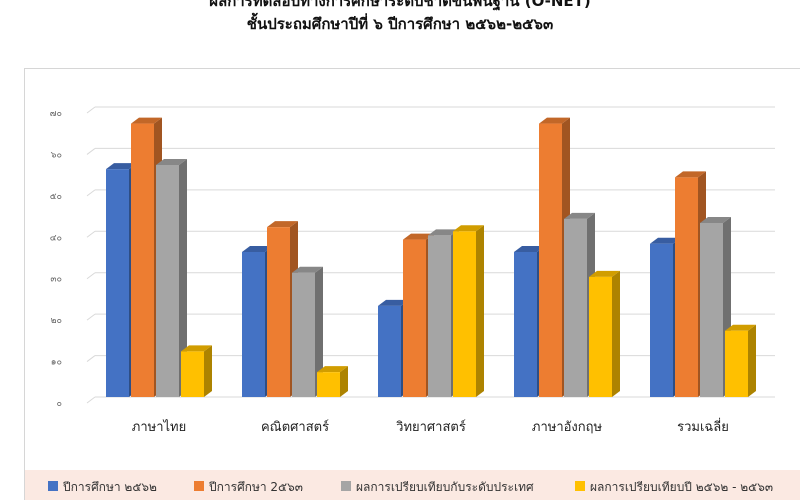 Image resolution: width=800 pixels, height=500 pixels. Describe the element at coordinates (56, 155) in the screenshot. I see `y-tick-label: ๖๐` at that location.